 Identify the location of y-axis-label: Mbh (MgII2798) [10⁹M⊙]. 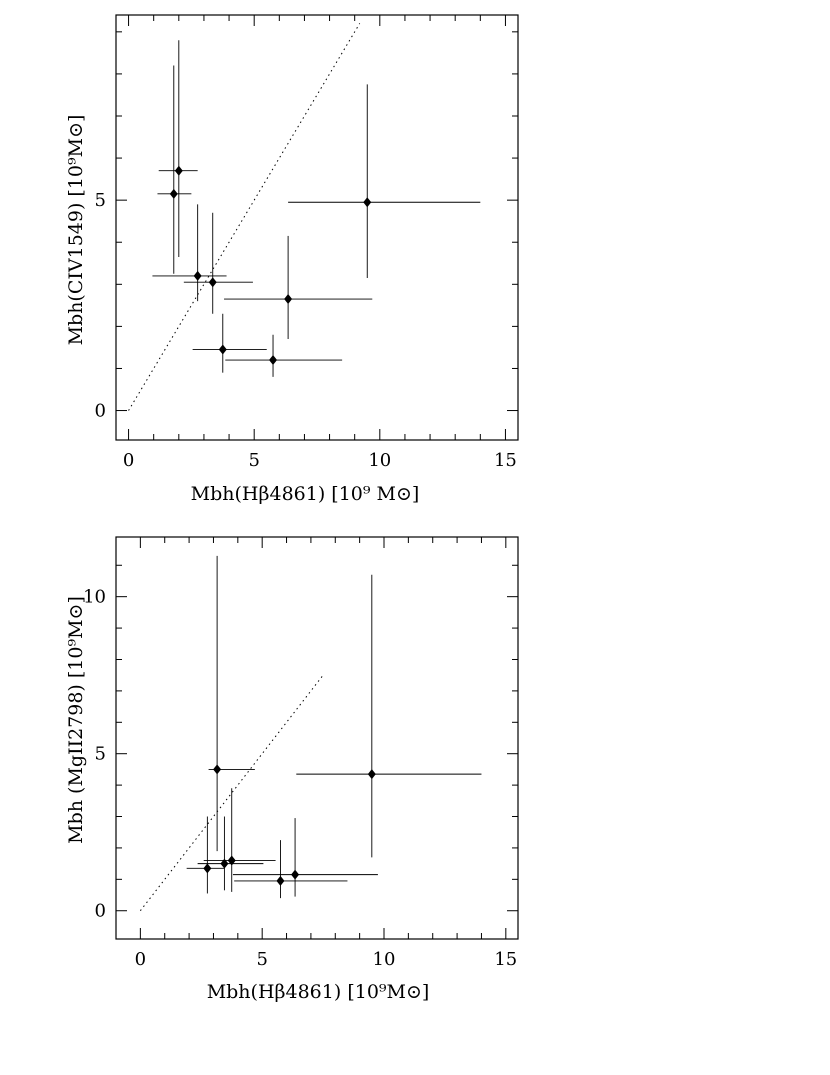
(76, 720).